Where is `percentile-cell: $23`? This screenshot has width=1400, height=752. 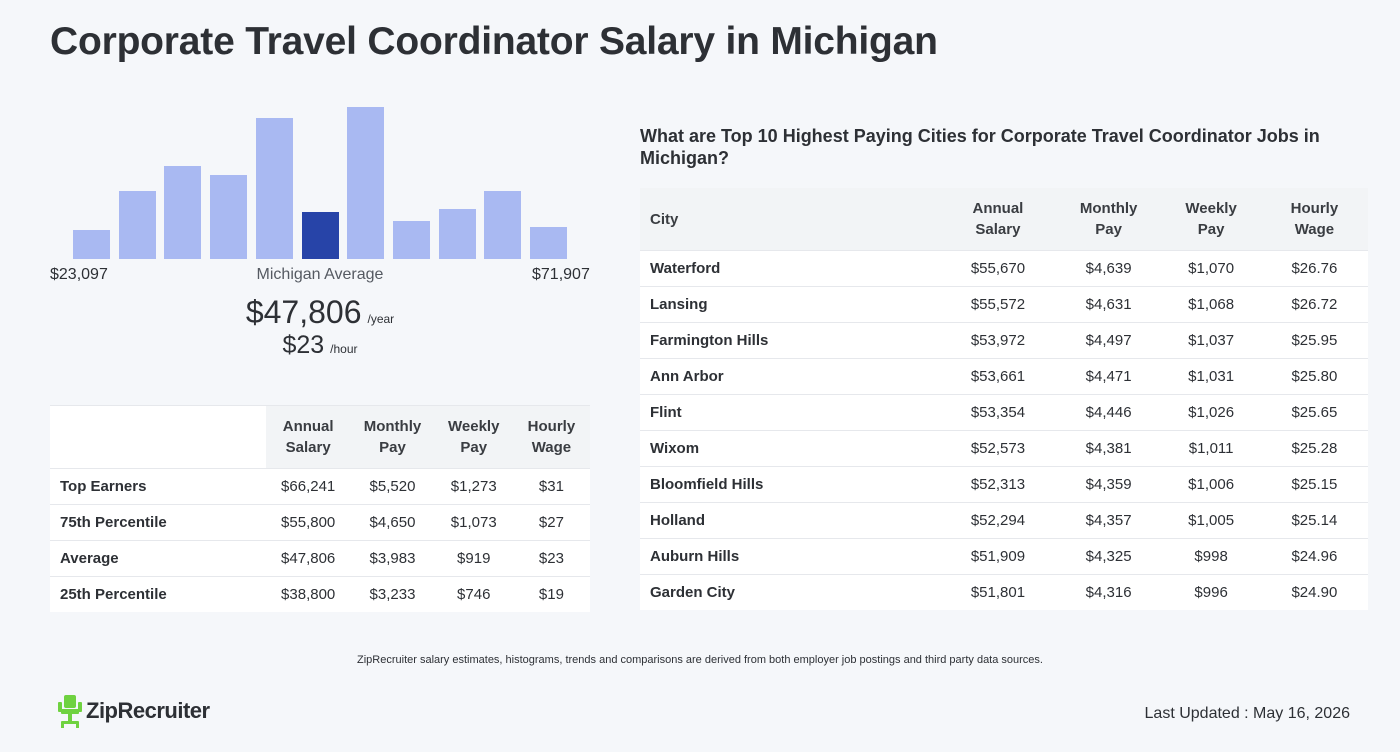 percentile-cell: $23 is located at coordinates (551, 558).